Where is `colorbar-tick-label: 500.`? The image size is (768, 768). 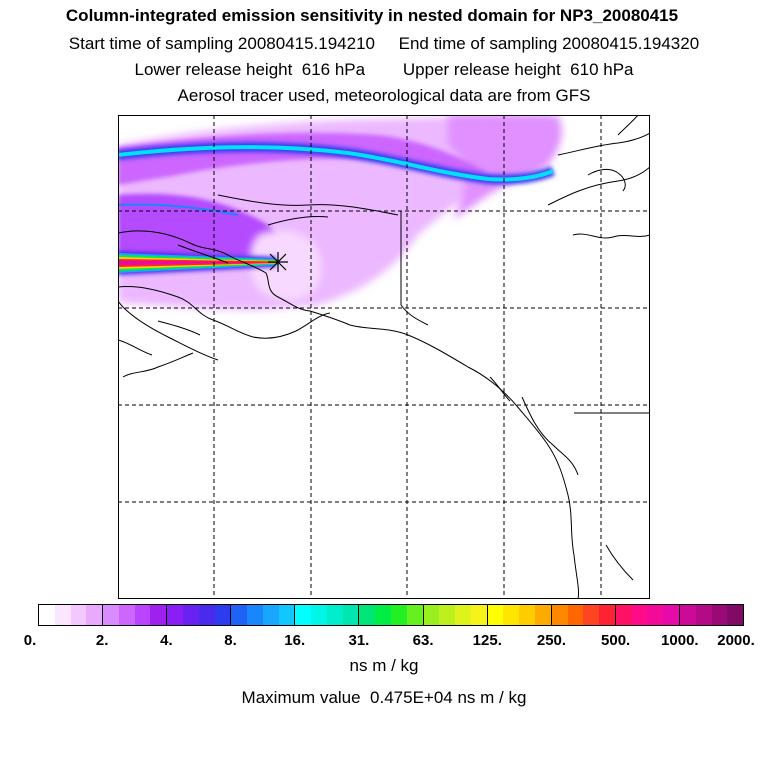
colorbar-tick-label: 500. is located at coordinates (616, 640).